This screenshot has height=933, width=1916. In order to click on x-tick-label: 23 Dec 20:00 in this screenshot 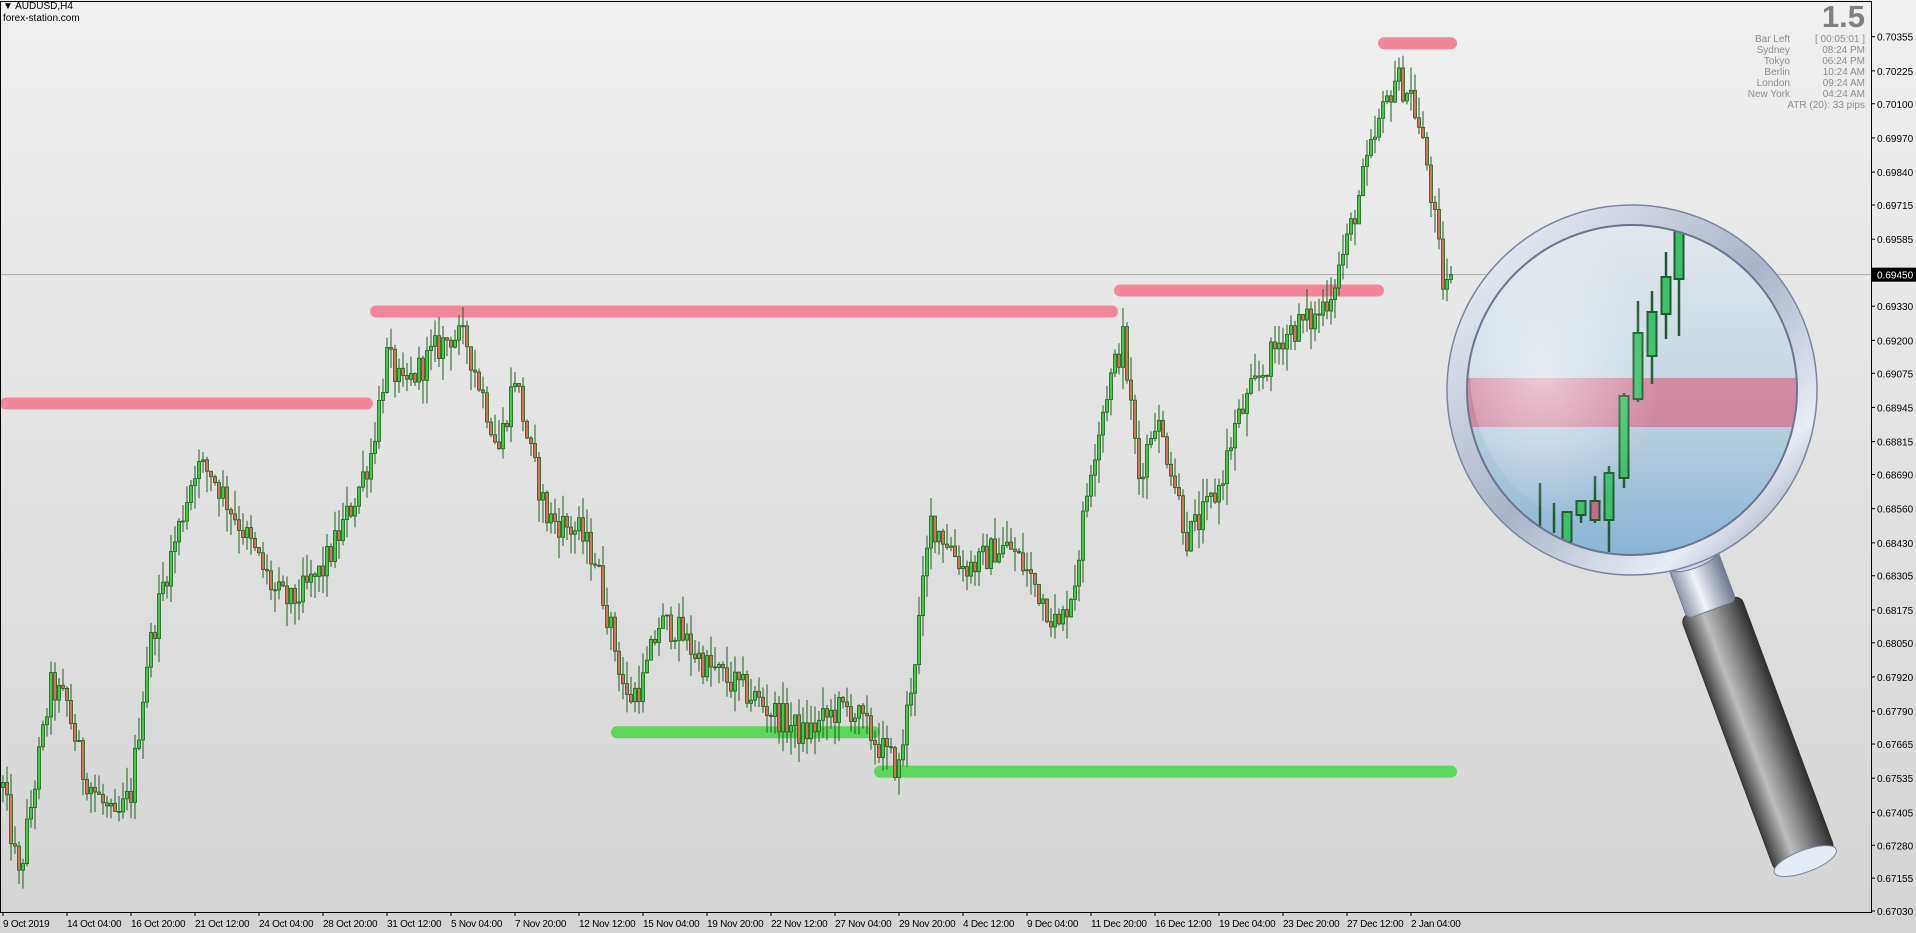, I will do `click(1311, 924)`.